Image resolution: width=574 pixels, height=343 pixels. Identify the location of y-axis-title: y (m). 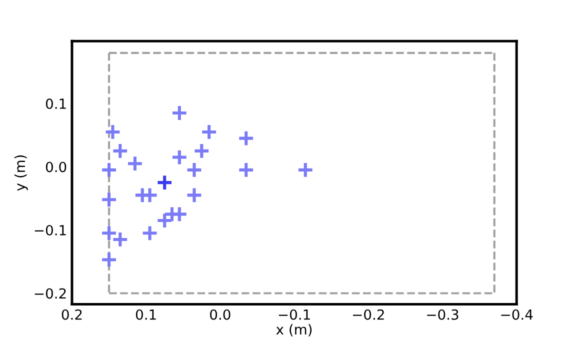
(21, 173).